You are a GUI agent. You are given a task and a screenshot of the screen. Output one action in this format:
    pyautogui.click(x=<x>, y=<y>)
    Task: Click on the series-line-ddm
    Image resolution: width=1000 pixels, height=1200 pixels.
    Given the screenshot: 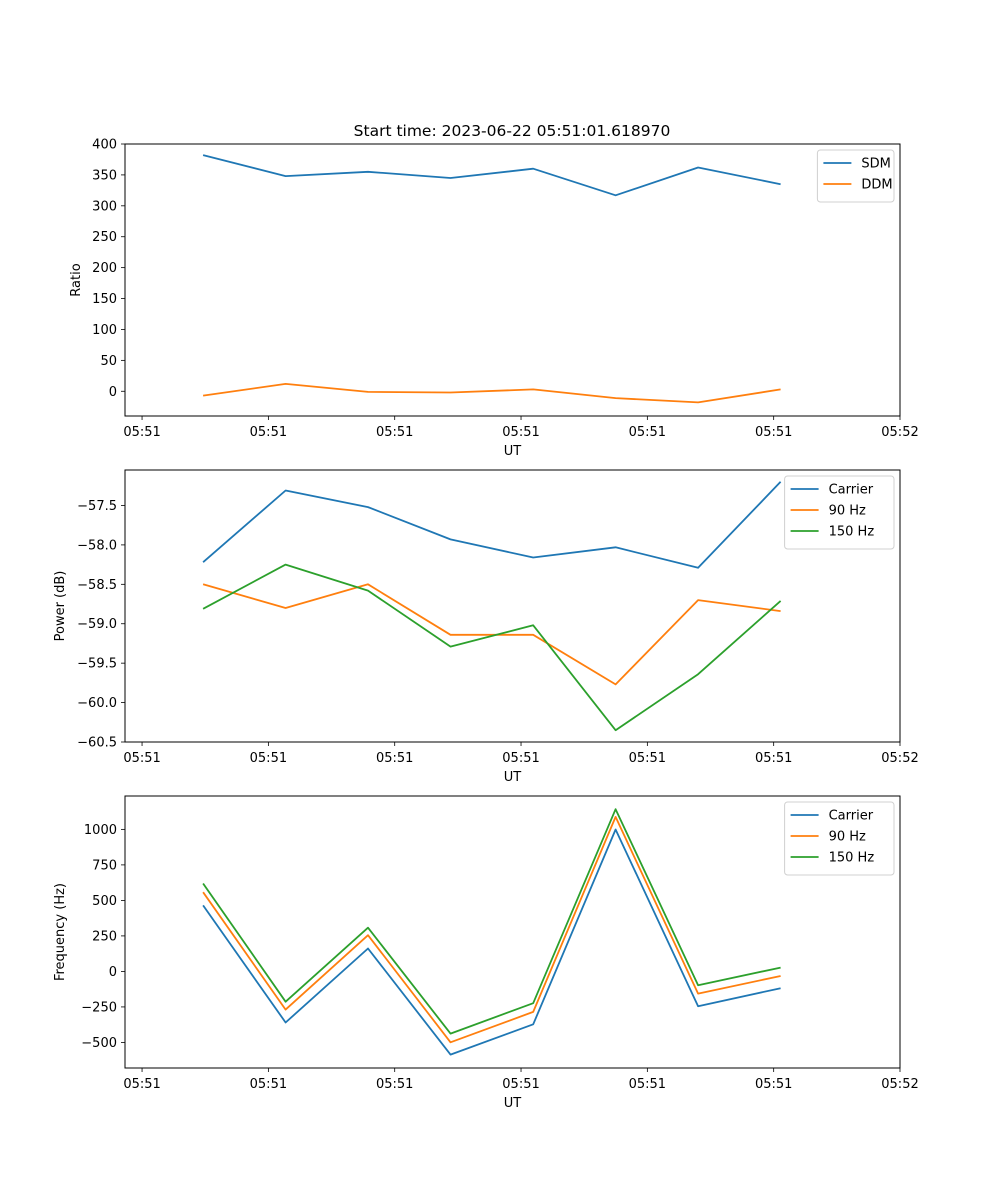 What is the action you would take?
    pyautogui.click(x=491, y=393)
    